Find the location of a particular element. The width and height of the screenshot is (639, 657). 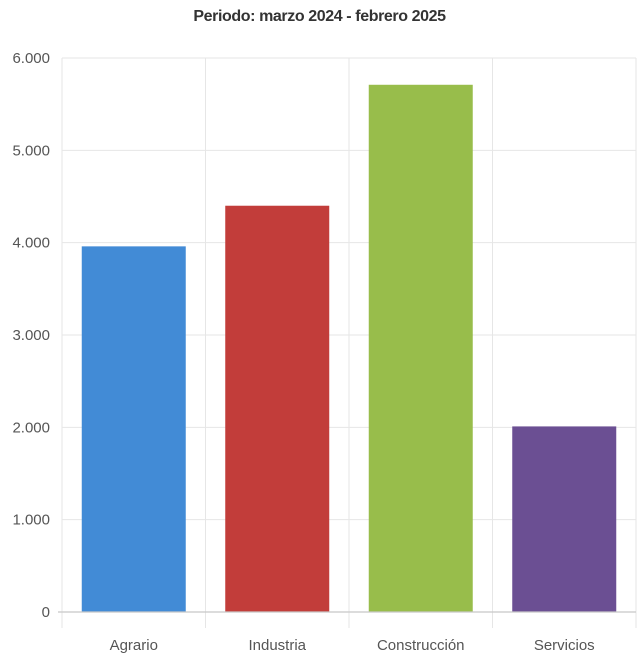

y-tick-label: 2.000 is located at coordinates (31, 427).